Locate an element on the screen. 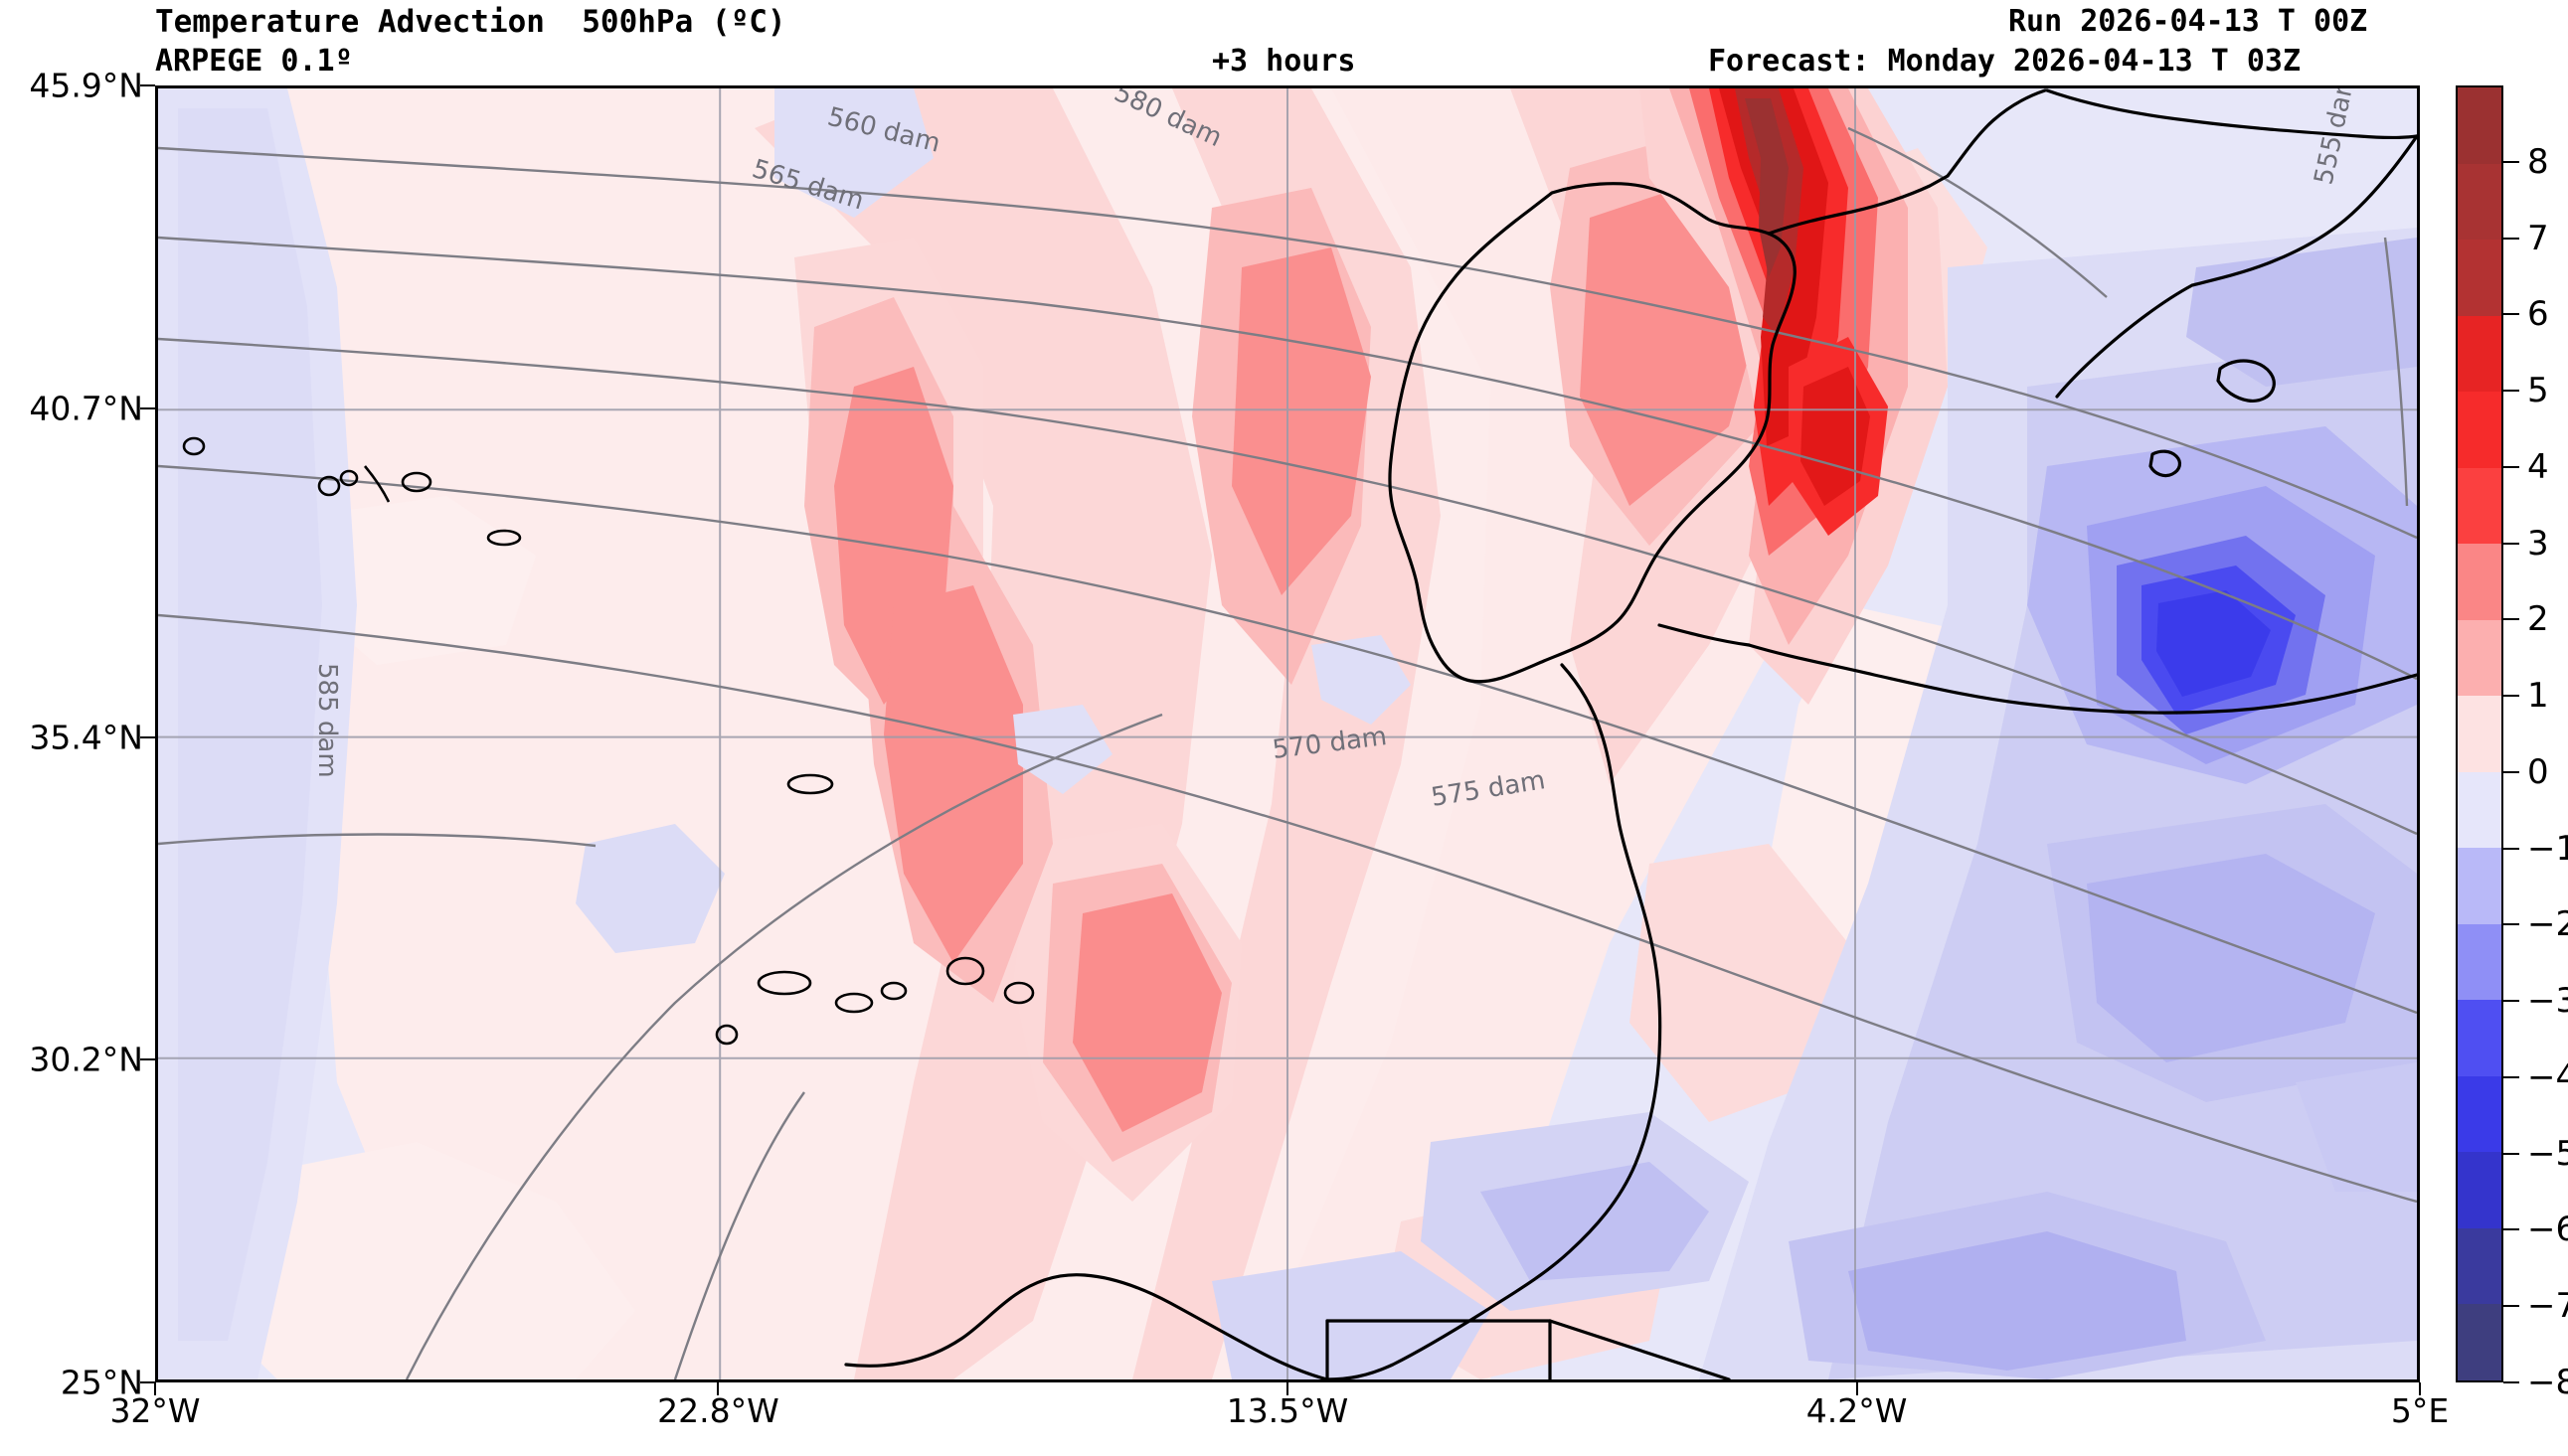 The width and height of the screenshot is (2568, 1456). model-label: ARPEGE 0.1º is located at coordinates (254, 61).